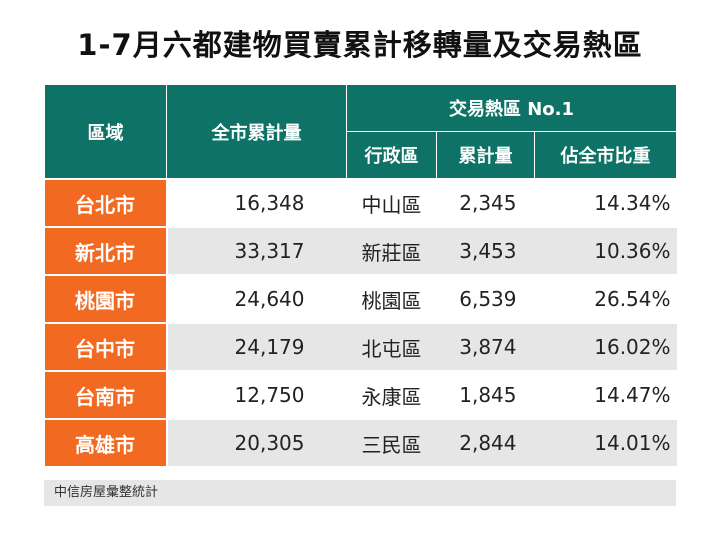 This screenshot has height=540, width=720. I want to click on table-row: 新北市 33,317 新莊區 3,453 10.36%, so click(360, 251).